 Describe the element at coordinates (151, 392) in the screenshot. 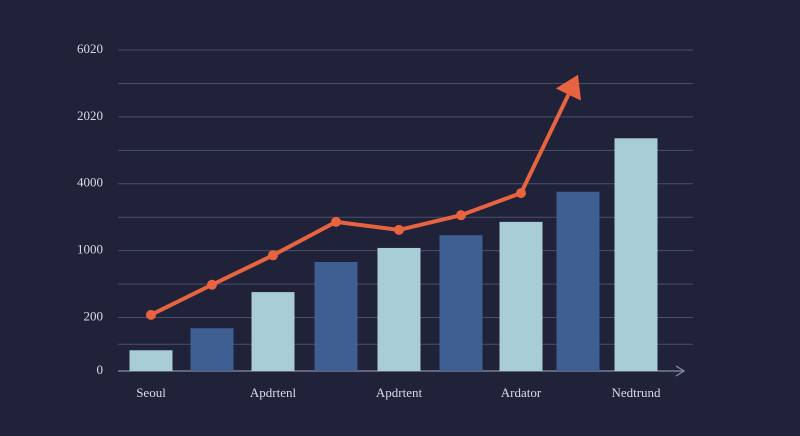

I see `x-tick-label: Seoul` at that location.